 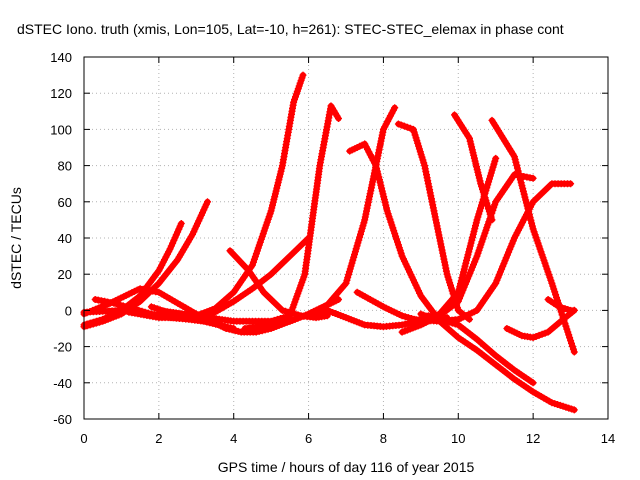 What do you see at coordinates (62, 383) in the screenshot?
I see `y-tick-label: -40` at bounding box center [62, 383].